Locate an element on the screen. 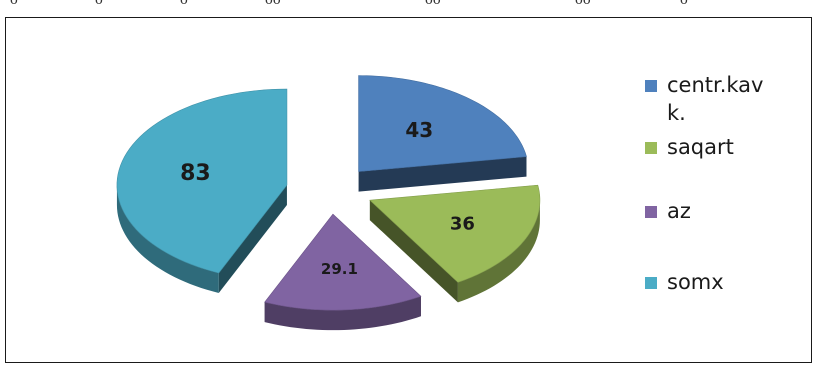 The width and height of the screenshot is (816, 367). legend-item-centr-kav-k: centr.kav k. is located at coordinates (704, 99).